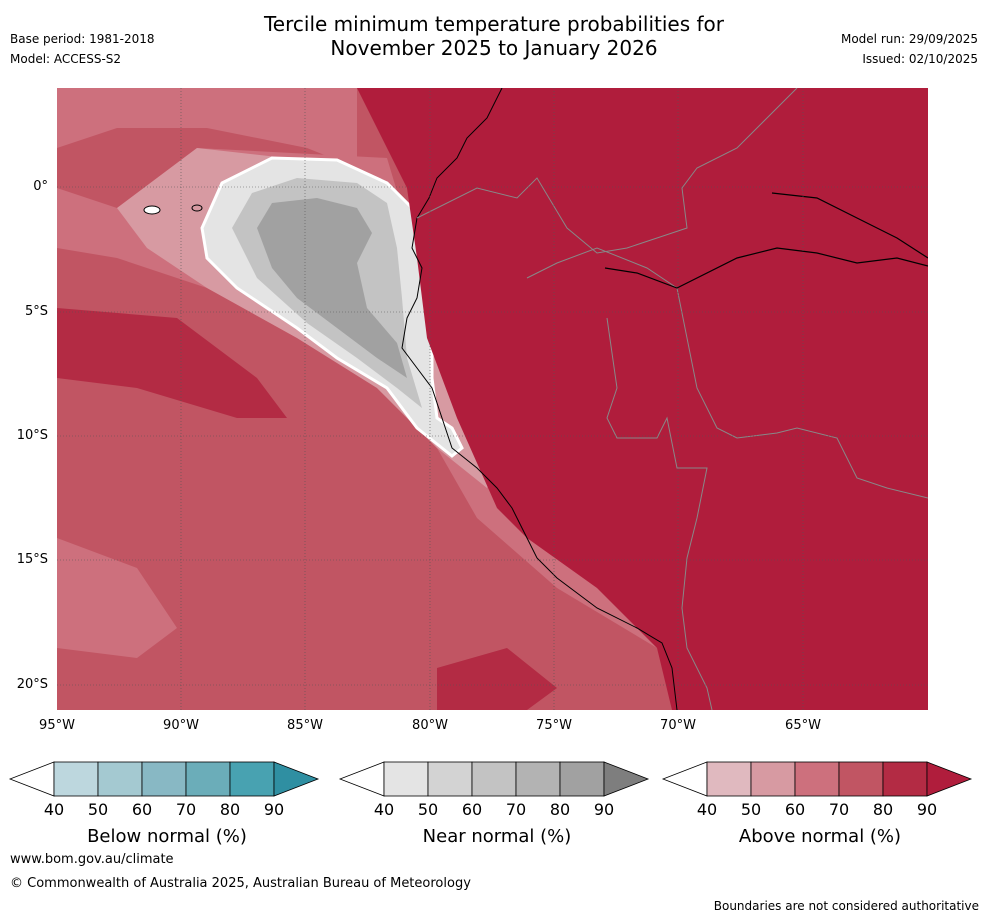 This screenshot has height=919, width=988. Describe the element at coordinates (820, 810) in the screenshot. I see `colorbar-above-normal: 40 50 60 70 80 90 Above normal (%)` at that location.